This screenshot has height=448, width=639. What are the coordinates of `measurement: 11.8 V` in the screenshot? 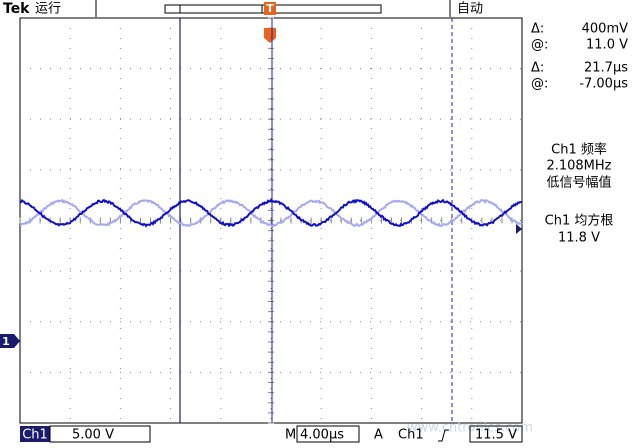 It's located at (579, 238).